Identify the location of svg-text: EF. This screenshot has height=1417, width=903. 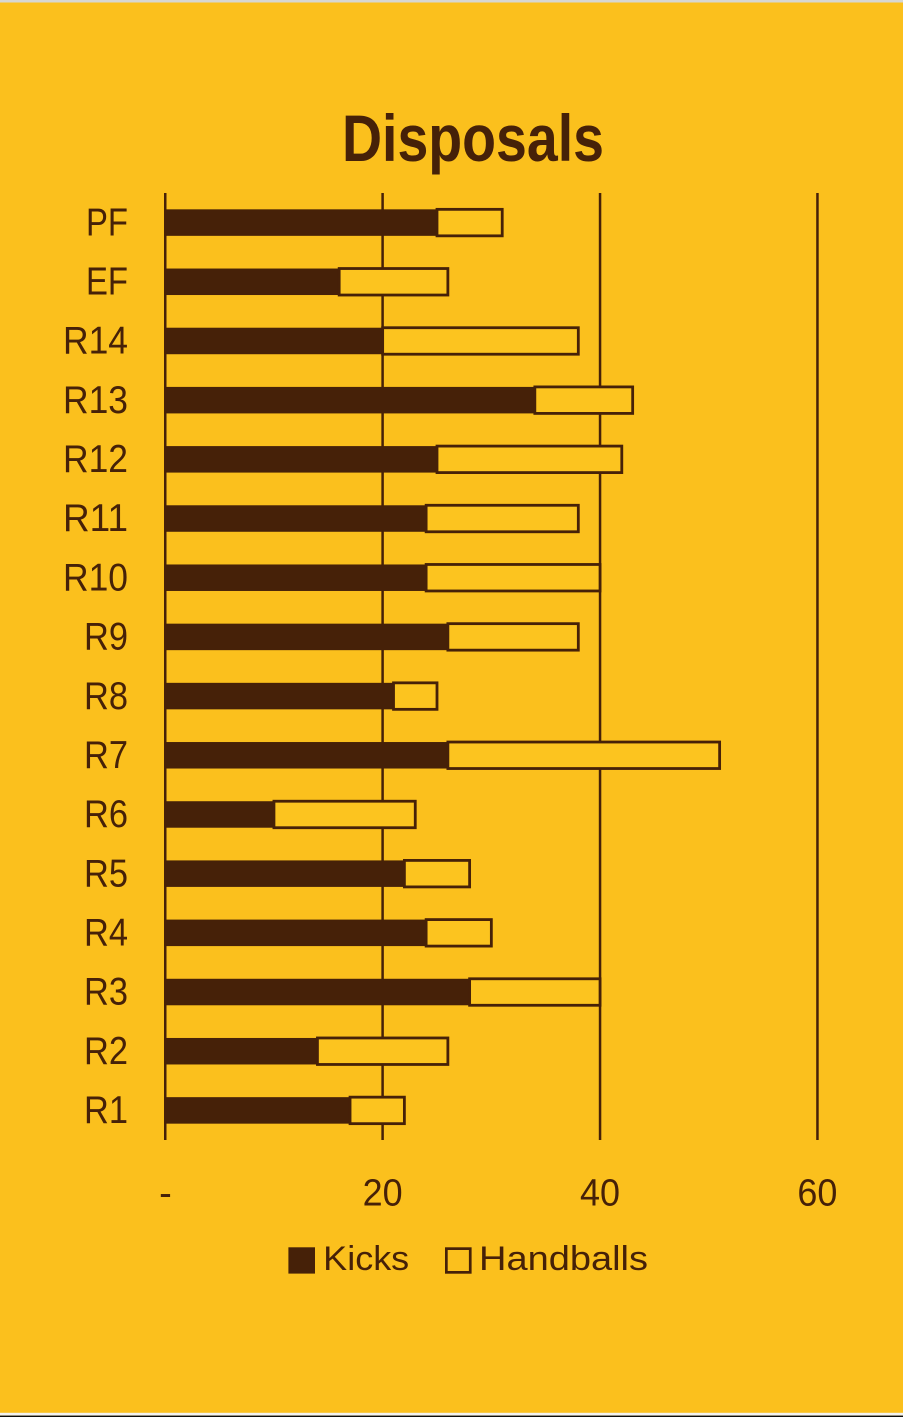
(107, 281).